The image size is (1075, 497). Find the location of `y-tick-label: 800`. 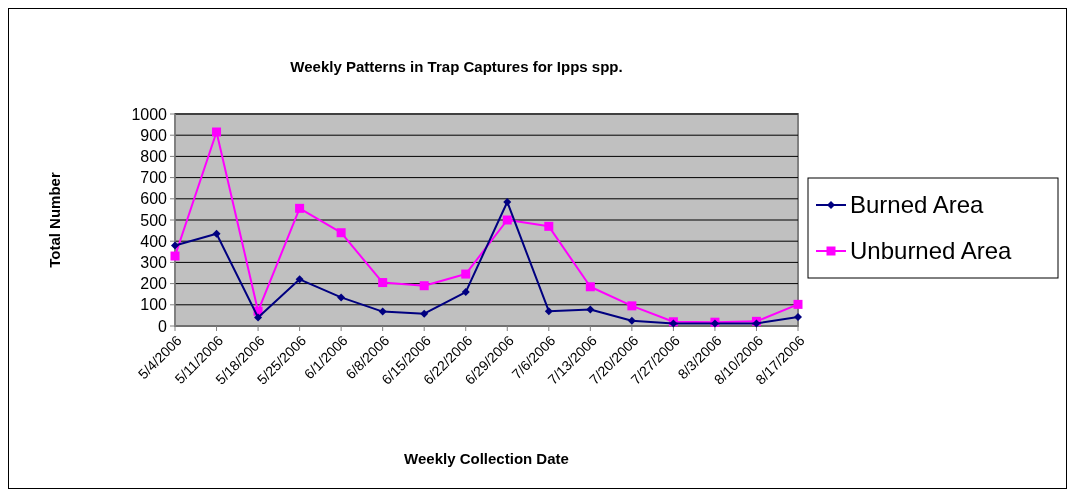

y-tick-label: 800 is located at coordinates (154, 156).